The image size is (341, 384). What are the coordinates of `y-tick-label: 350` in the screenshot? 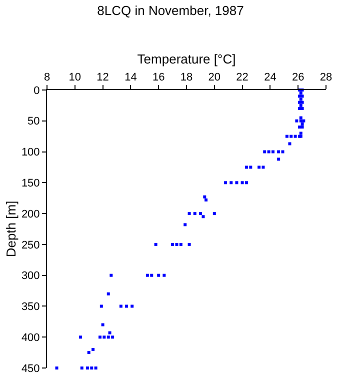 It's located at (30, 307).